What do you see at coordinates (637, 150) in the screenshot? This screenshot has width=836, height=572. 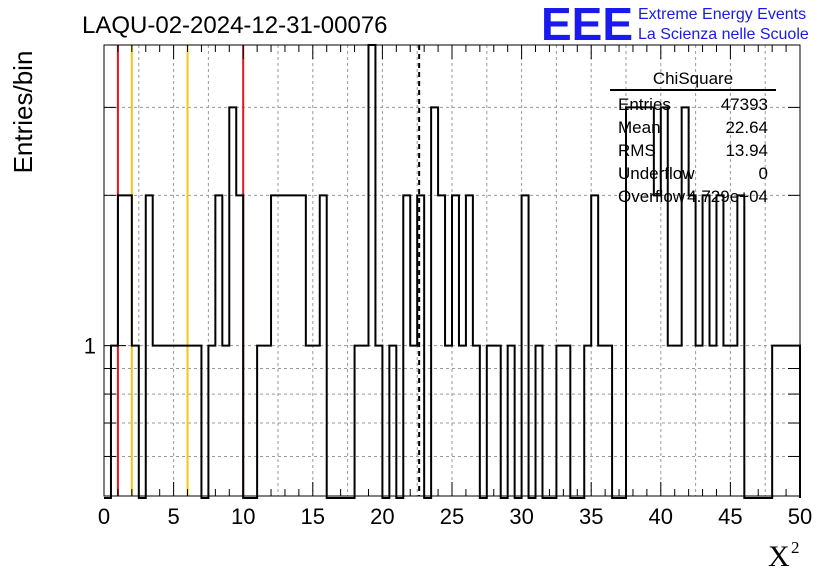 I see `stats-label-rms: RMS` at bounding box center [637, 150].